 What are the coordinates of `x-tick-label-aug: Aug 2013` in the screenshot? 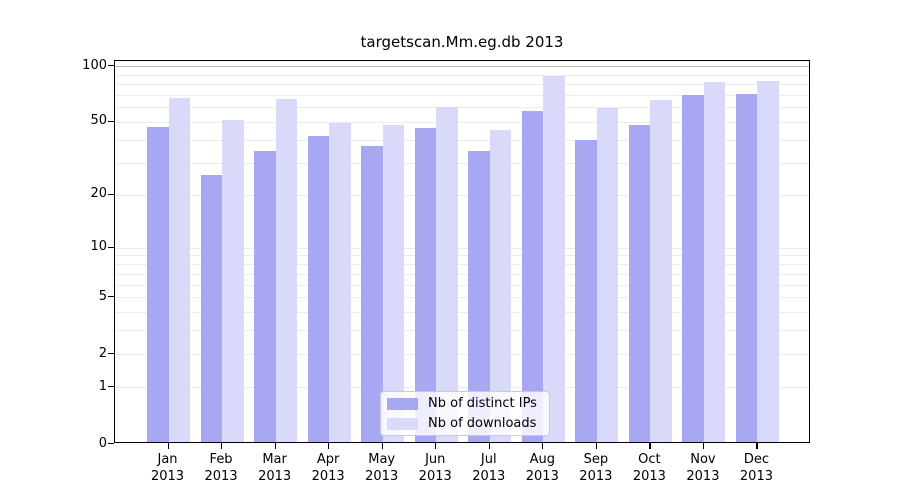 It's located at (542, 468).